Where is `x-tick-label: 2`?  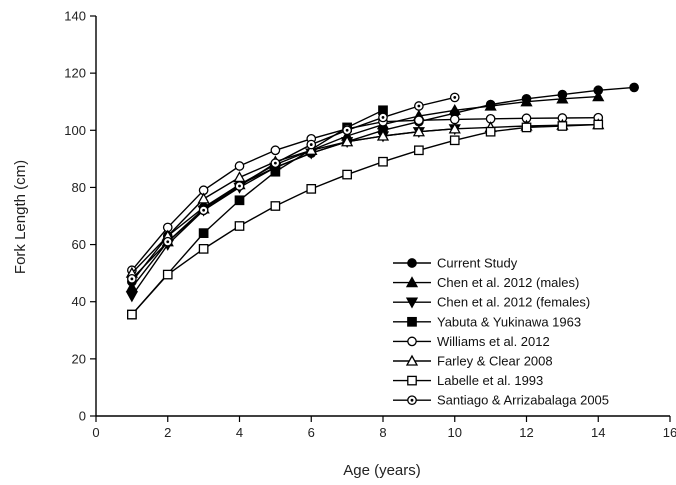
x-tick-label: 2 is located at coordinates (167, 432).